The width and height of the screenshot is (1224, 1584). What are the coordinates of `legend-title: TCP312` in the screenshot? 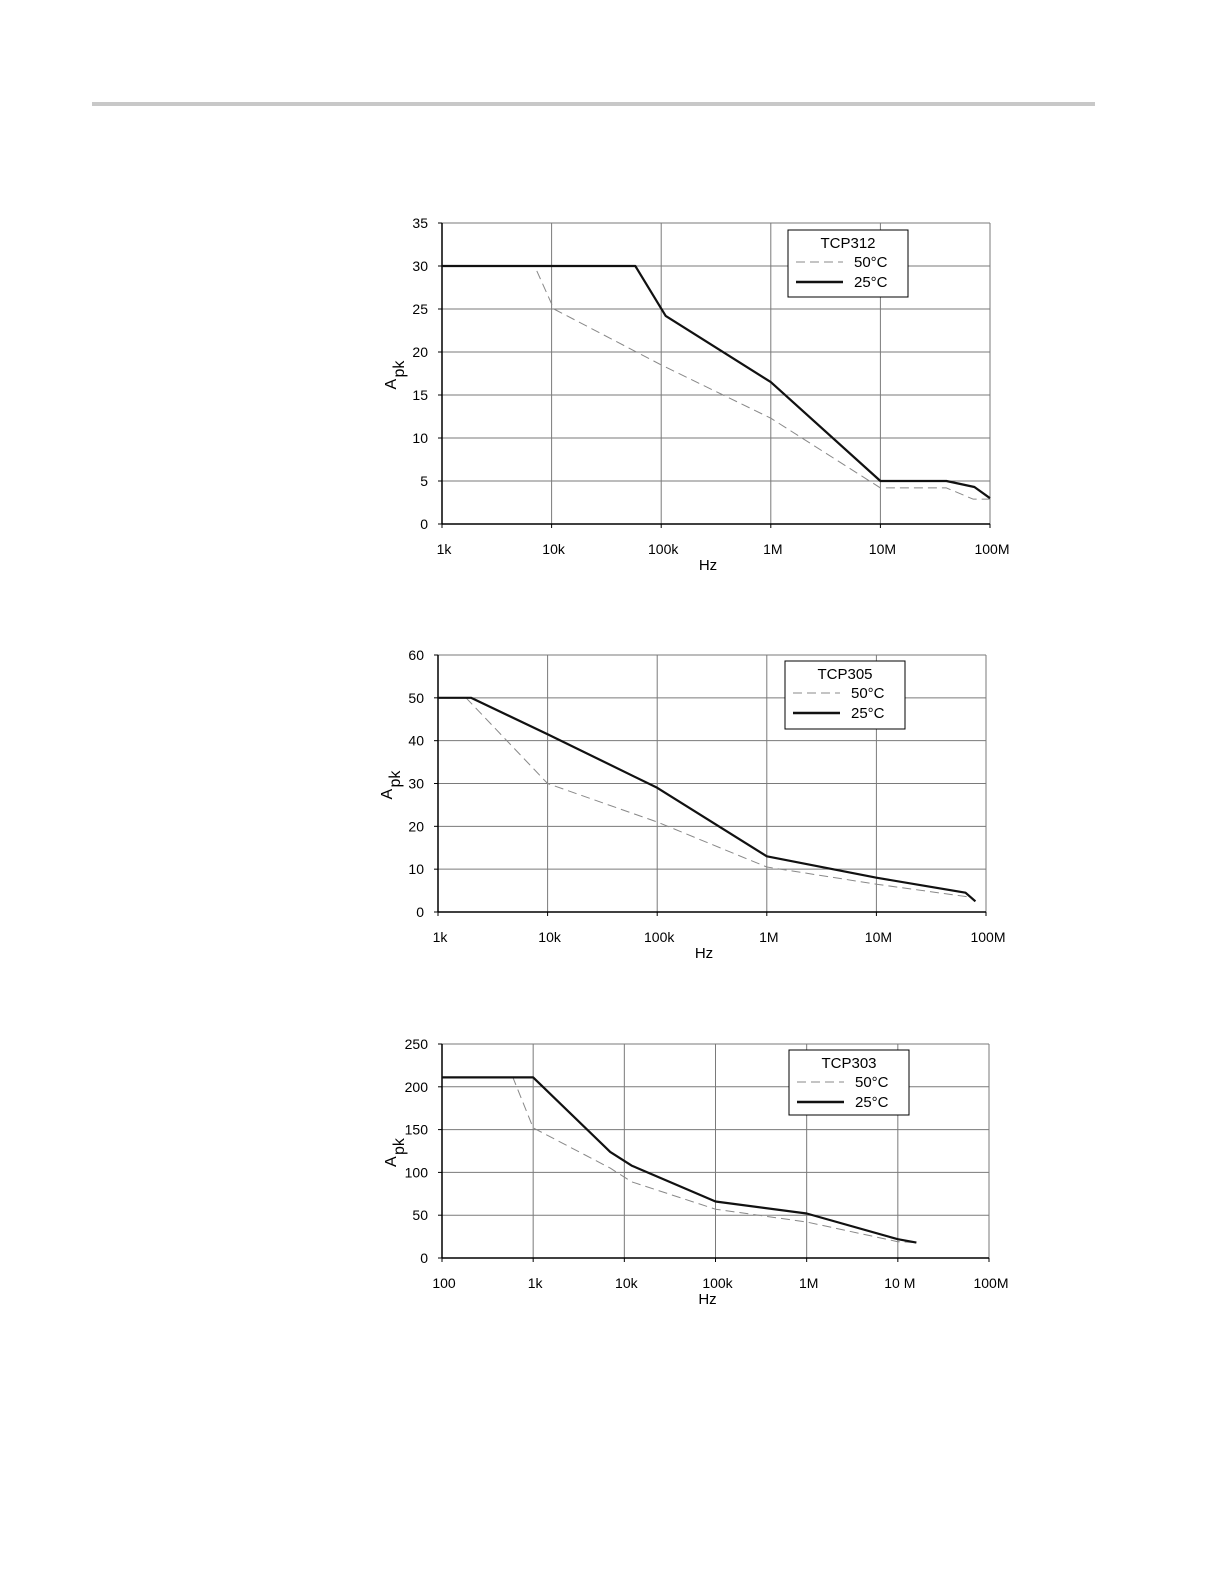 It's located at (847, 243).